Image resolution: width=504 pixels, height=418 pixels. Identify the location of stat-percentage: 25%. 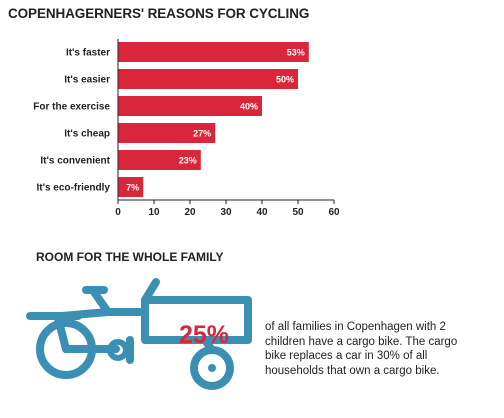
(204, 335).